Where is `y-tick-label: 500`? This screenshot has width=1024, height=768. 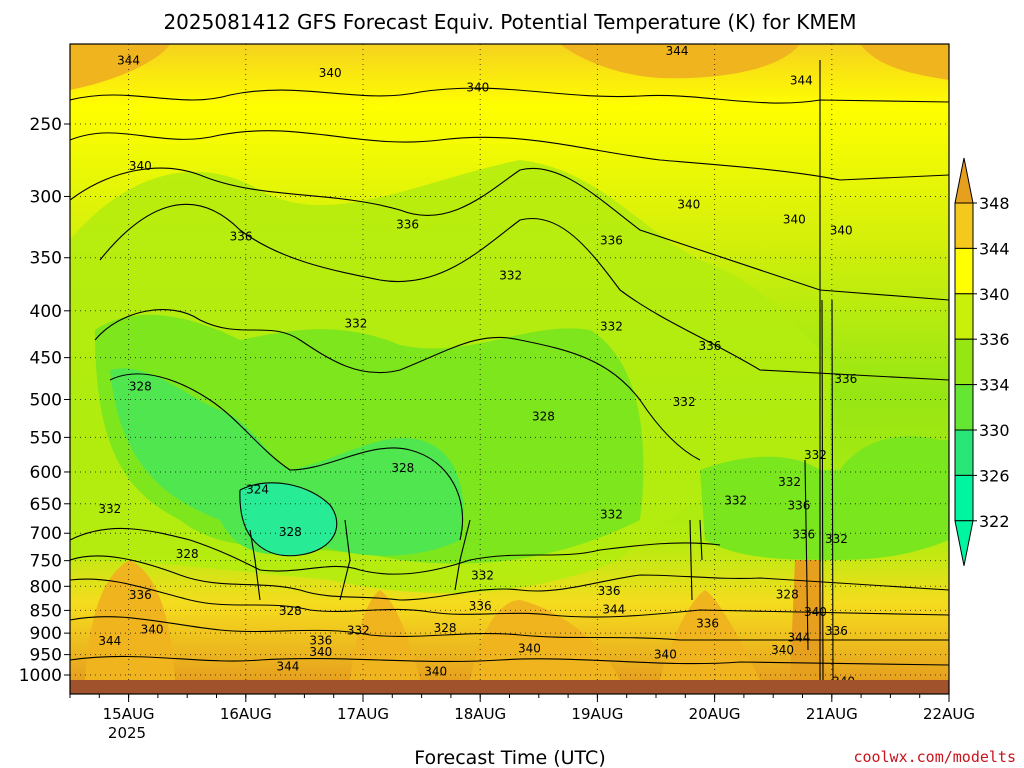 y-tick-label: 500 is located at coordinates (46, 401).